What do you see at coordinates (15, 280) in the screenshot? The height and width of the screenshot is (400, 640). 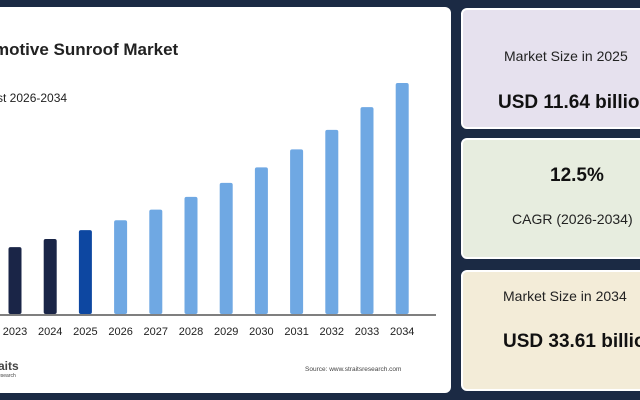 I see `bar-2023` at bounding box center [15, 280].